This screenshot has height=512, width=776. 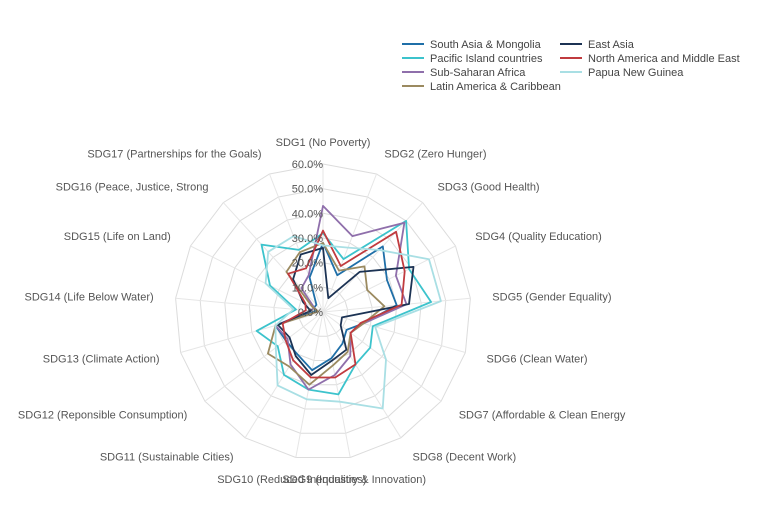 What do you see at coordinates (307, 264) in the screenshot?
I see `tick-label: 20.0%` at bounding box center [307, 264].